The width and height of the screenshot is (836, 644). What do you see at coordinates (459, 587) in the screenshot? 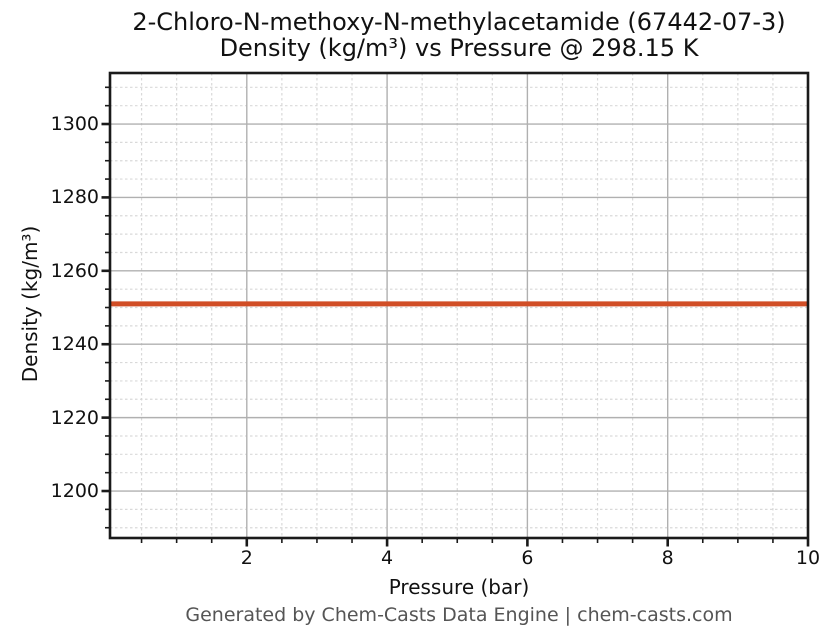
I see `x-axis-label: Pressure (bar)` at bounding box center [459, 587].